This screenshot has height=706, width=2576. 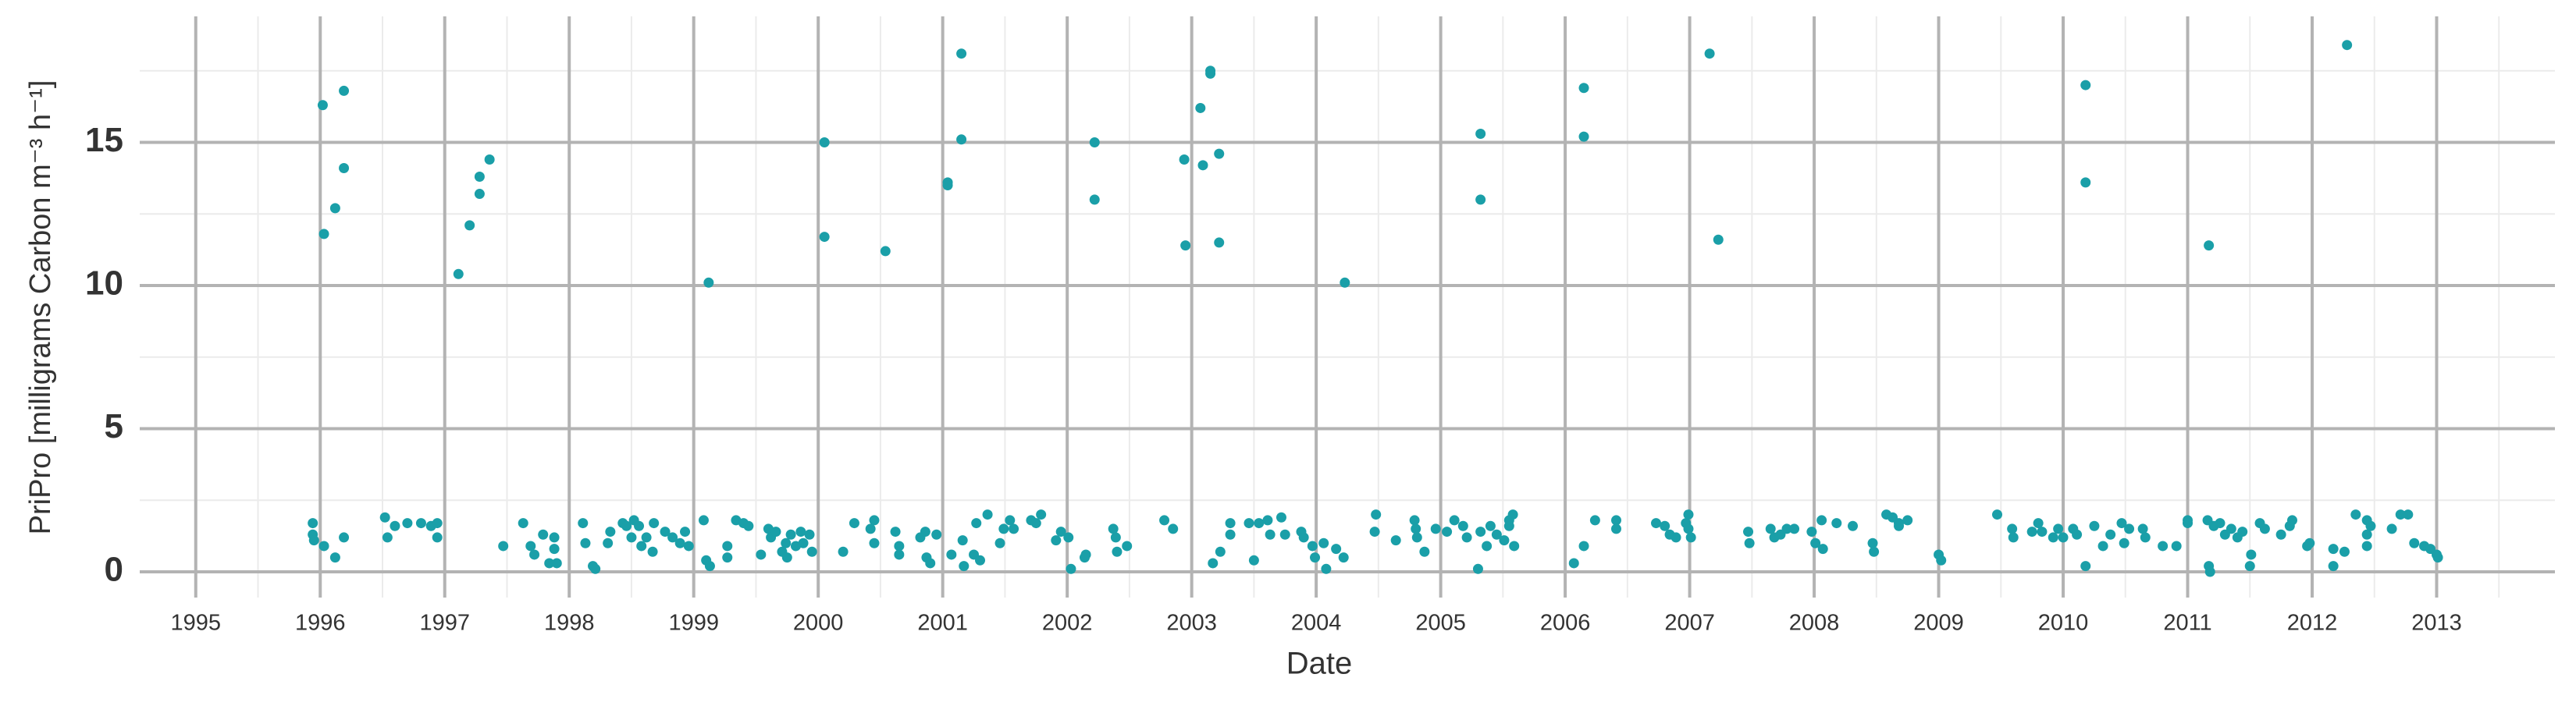 What do you see at coordinates (40, 308) in the screenshot?
I see `y-axis-title: PriPro [milligrams Carbon m⁻³ h⁻¹]` at bounding box center [40, 308].